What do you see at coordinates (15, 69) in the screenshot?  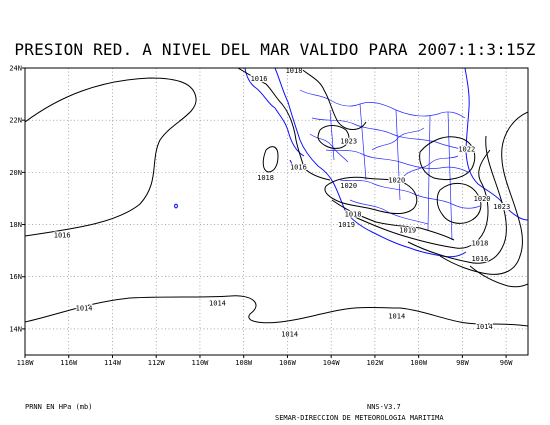 I see `lat-tick-label: 24N` at bounding box center [15, 69].